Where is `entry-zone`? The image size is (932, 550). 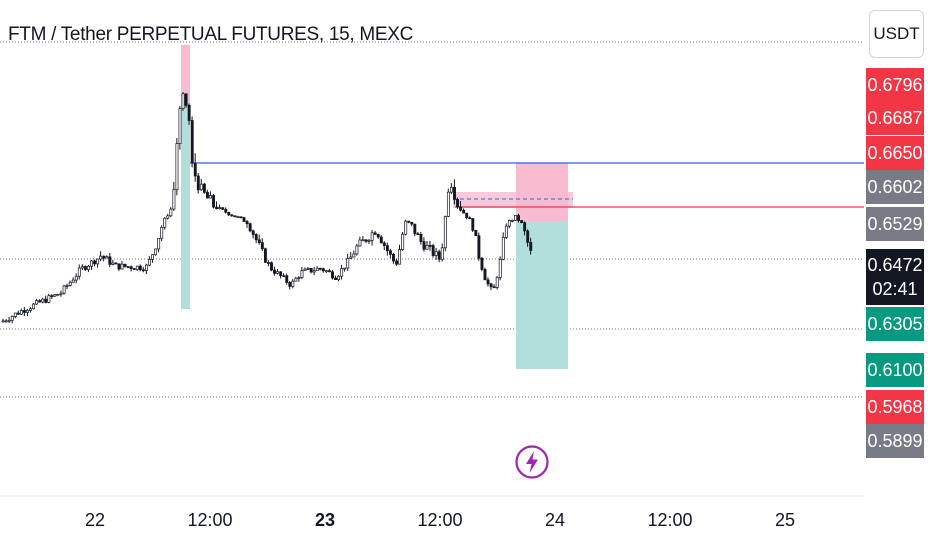 entry-zone is located at coordinates (513, 200).